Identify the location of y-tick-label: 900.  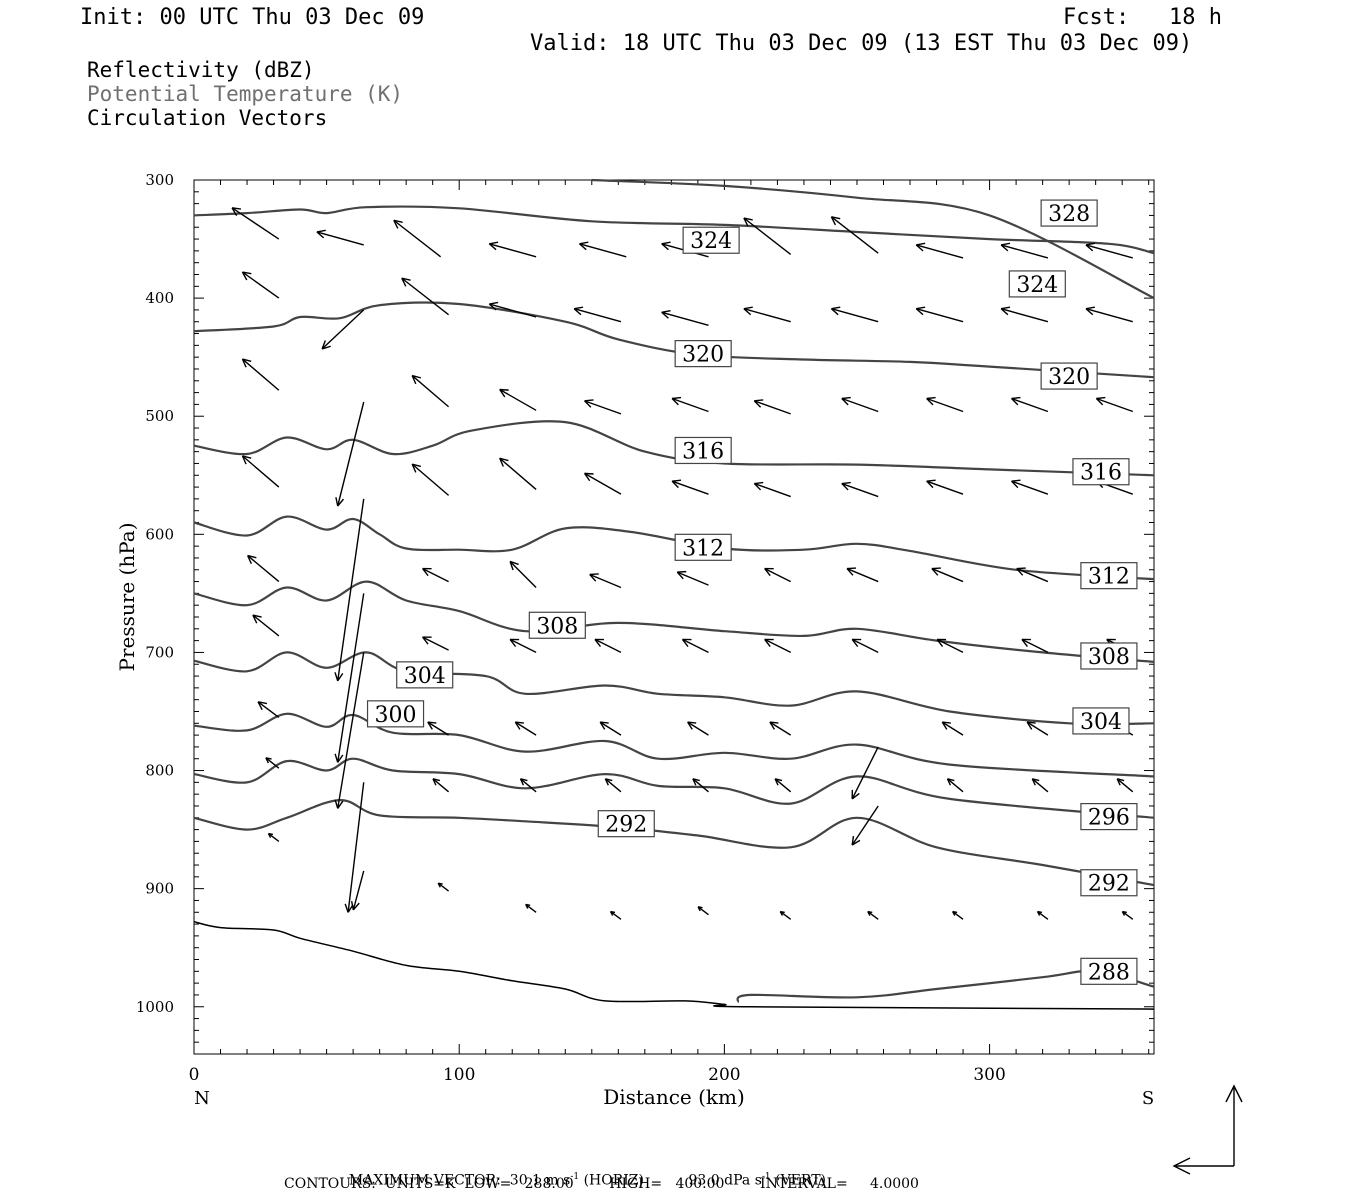
(159, 889).